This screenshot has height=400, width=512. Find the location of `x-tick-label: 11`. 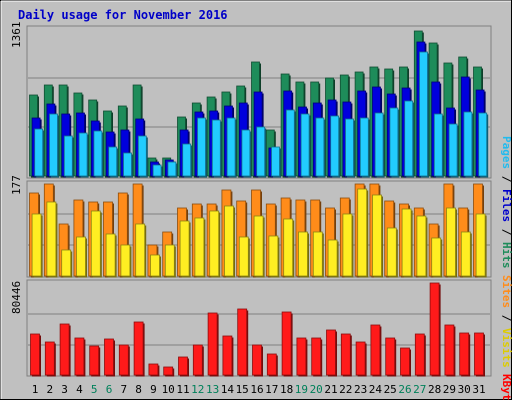

x-tick-label: 11 is located at coordinates (182, 389).